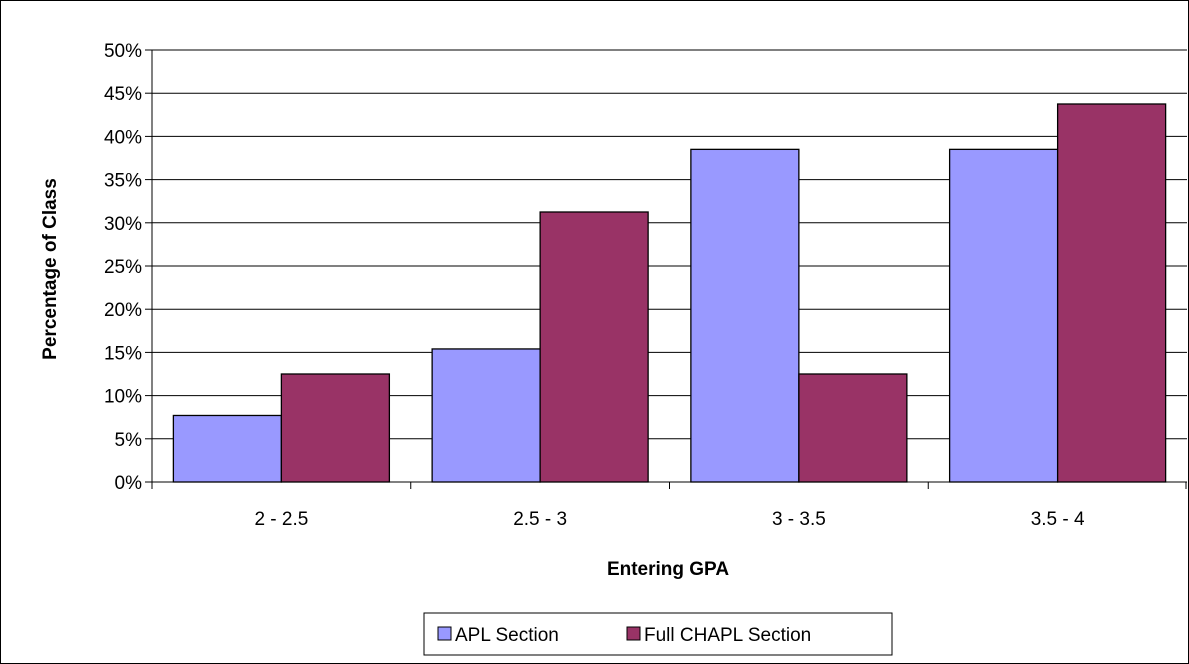 This screenshot has width=1189, height=664. Describe the element at coordinates (727, 635) in the screenshot. I see `legend-label: Full CHAPL Section` at that location.